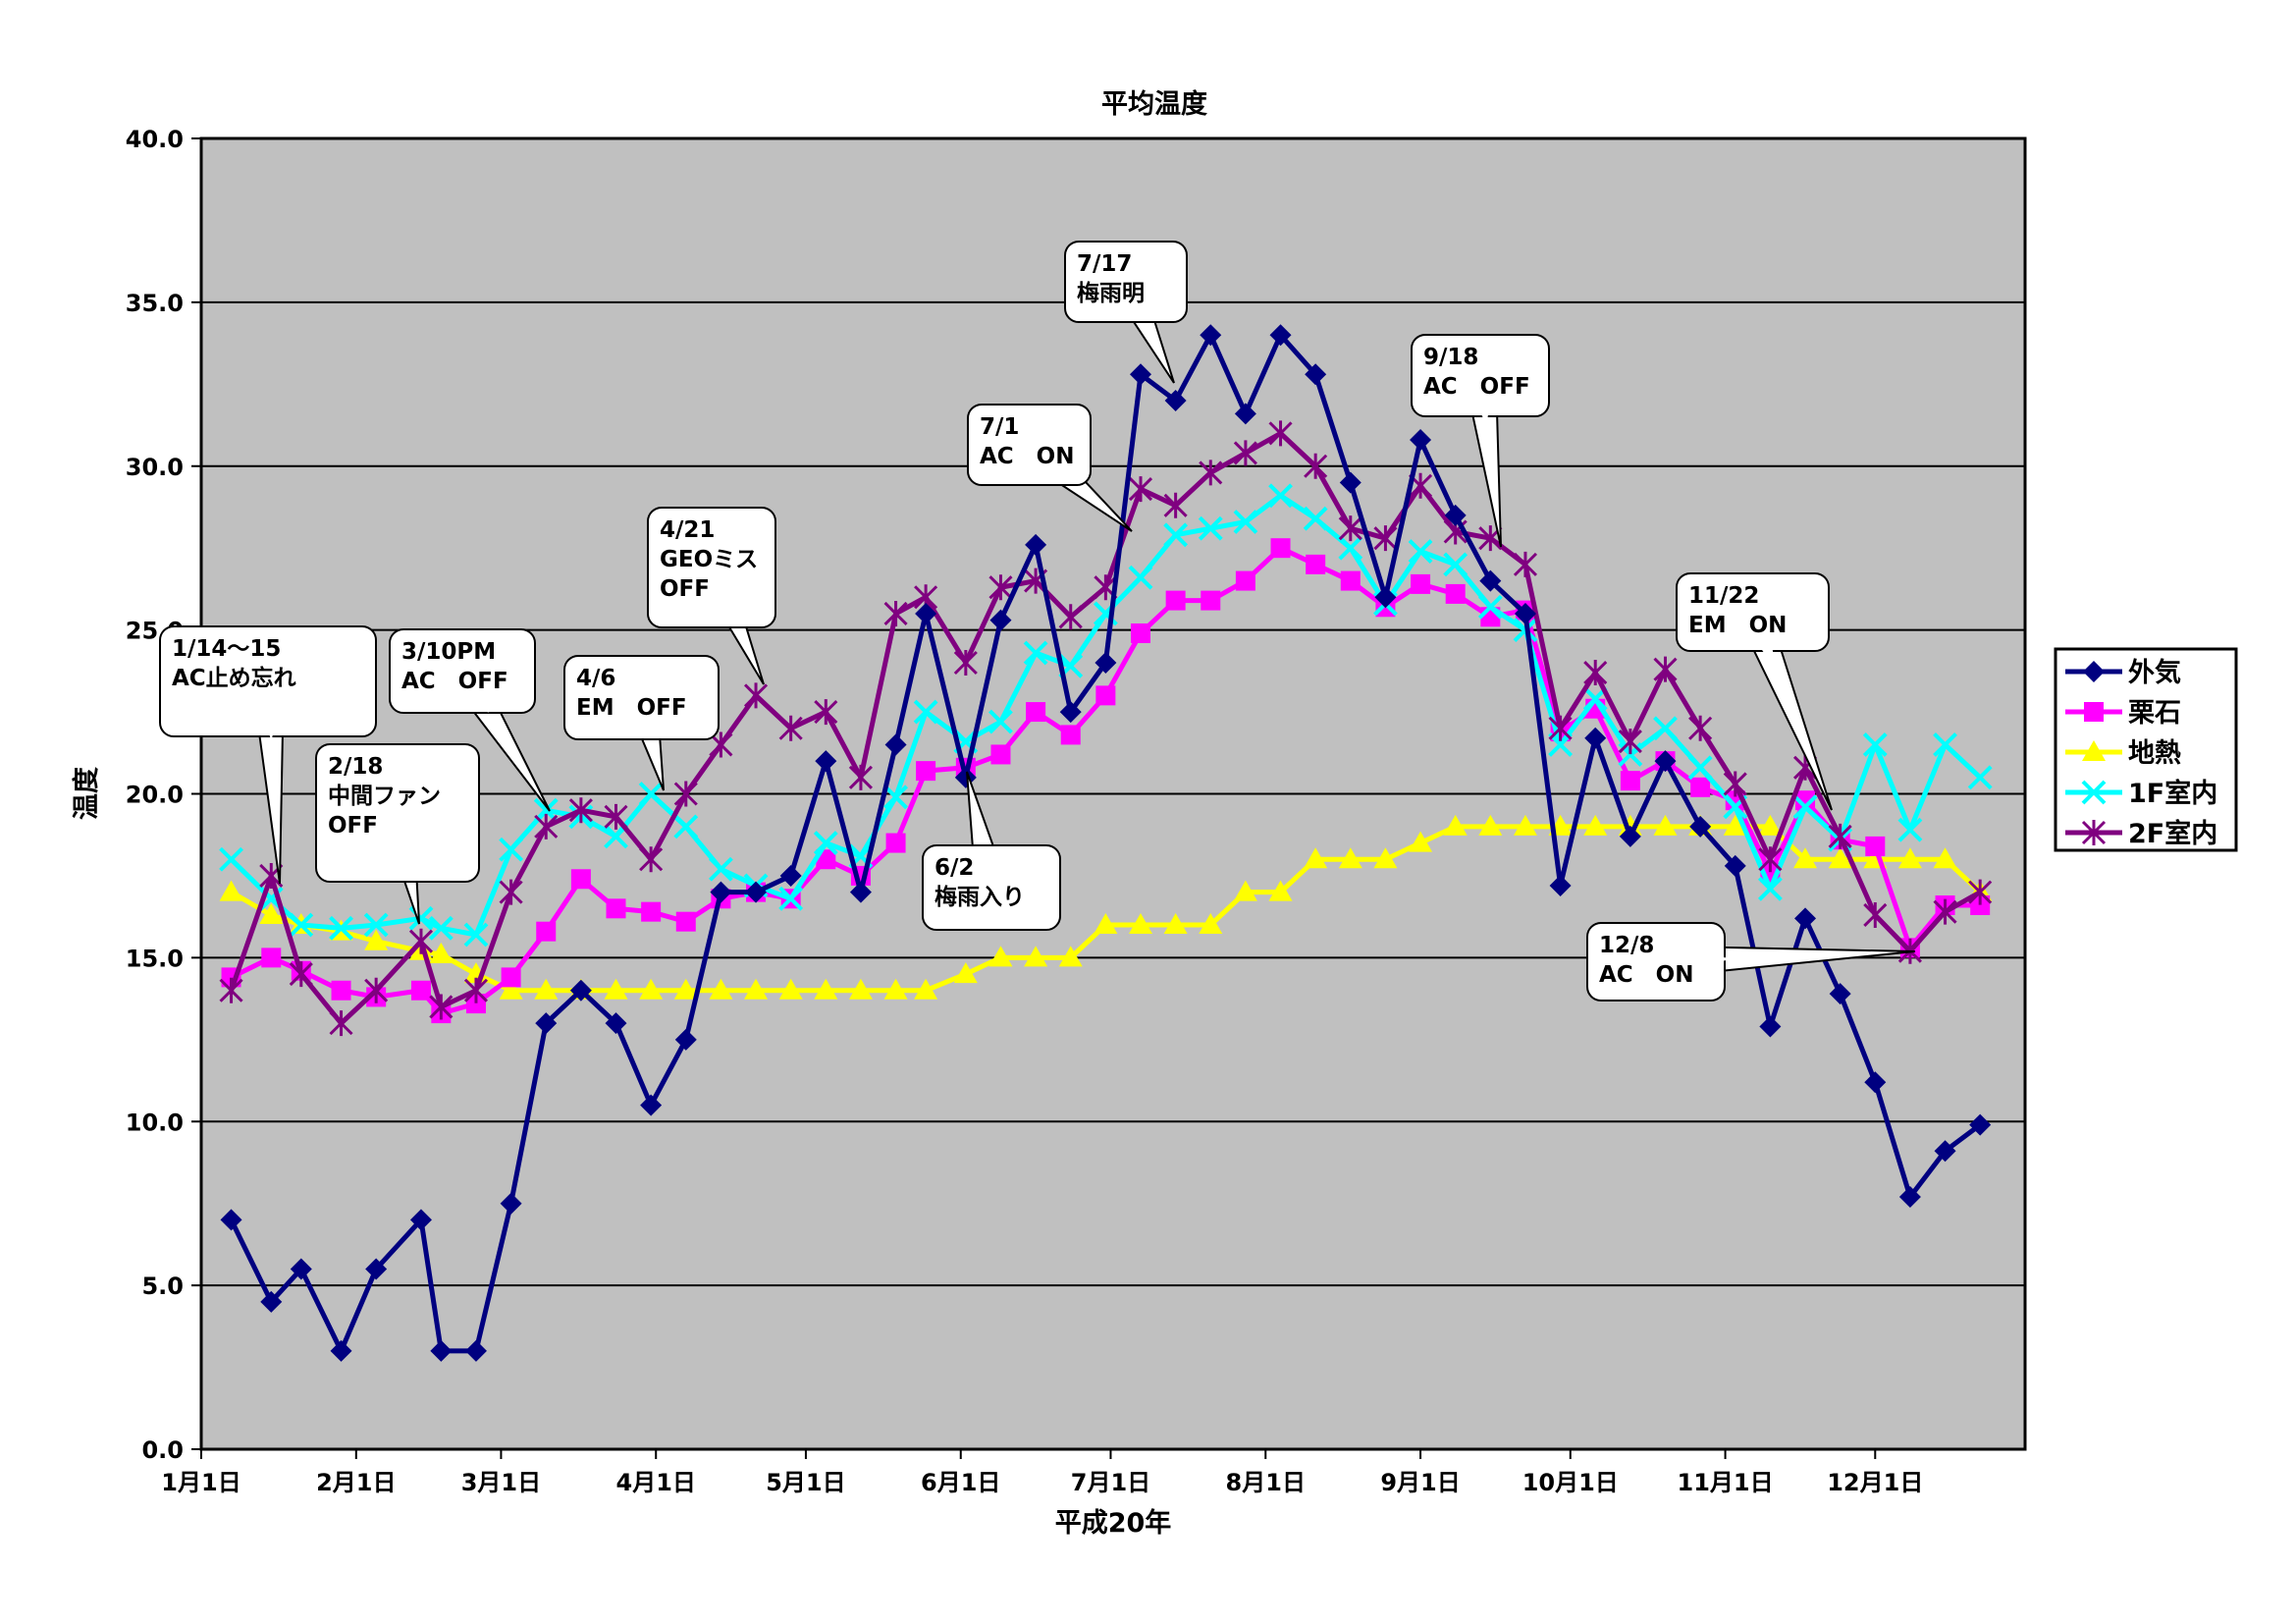 Image resolution: width=2296 pixels, height=1624 pixels. Describe the element at coordinates (2123, 753) in the screenshot. I see `legend-item: 地熱` at that location.